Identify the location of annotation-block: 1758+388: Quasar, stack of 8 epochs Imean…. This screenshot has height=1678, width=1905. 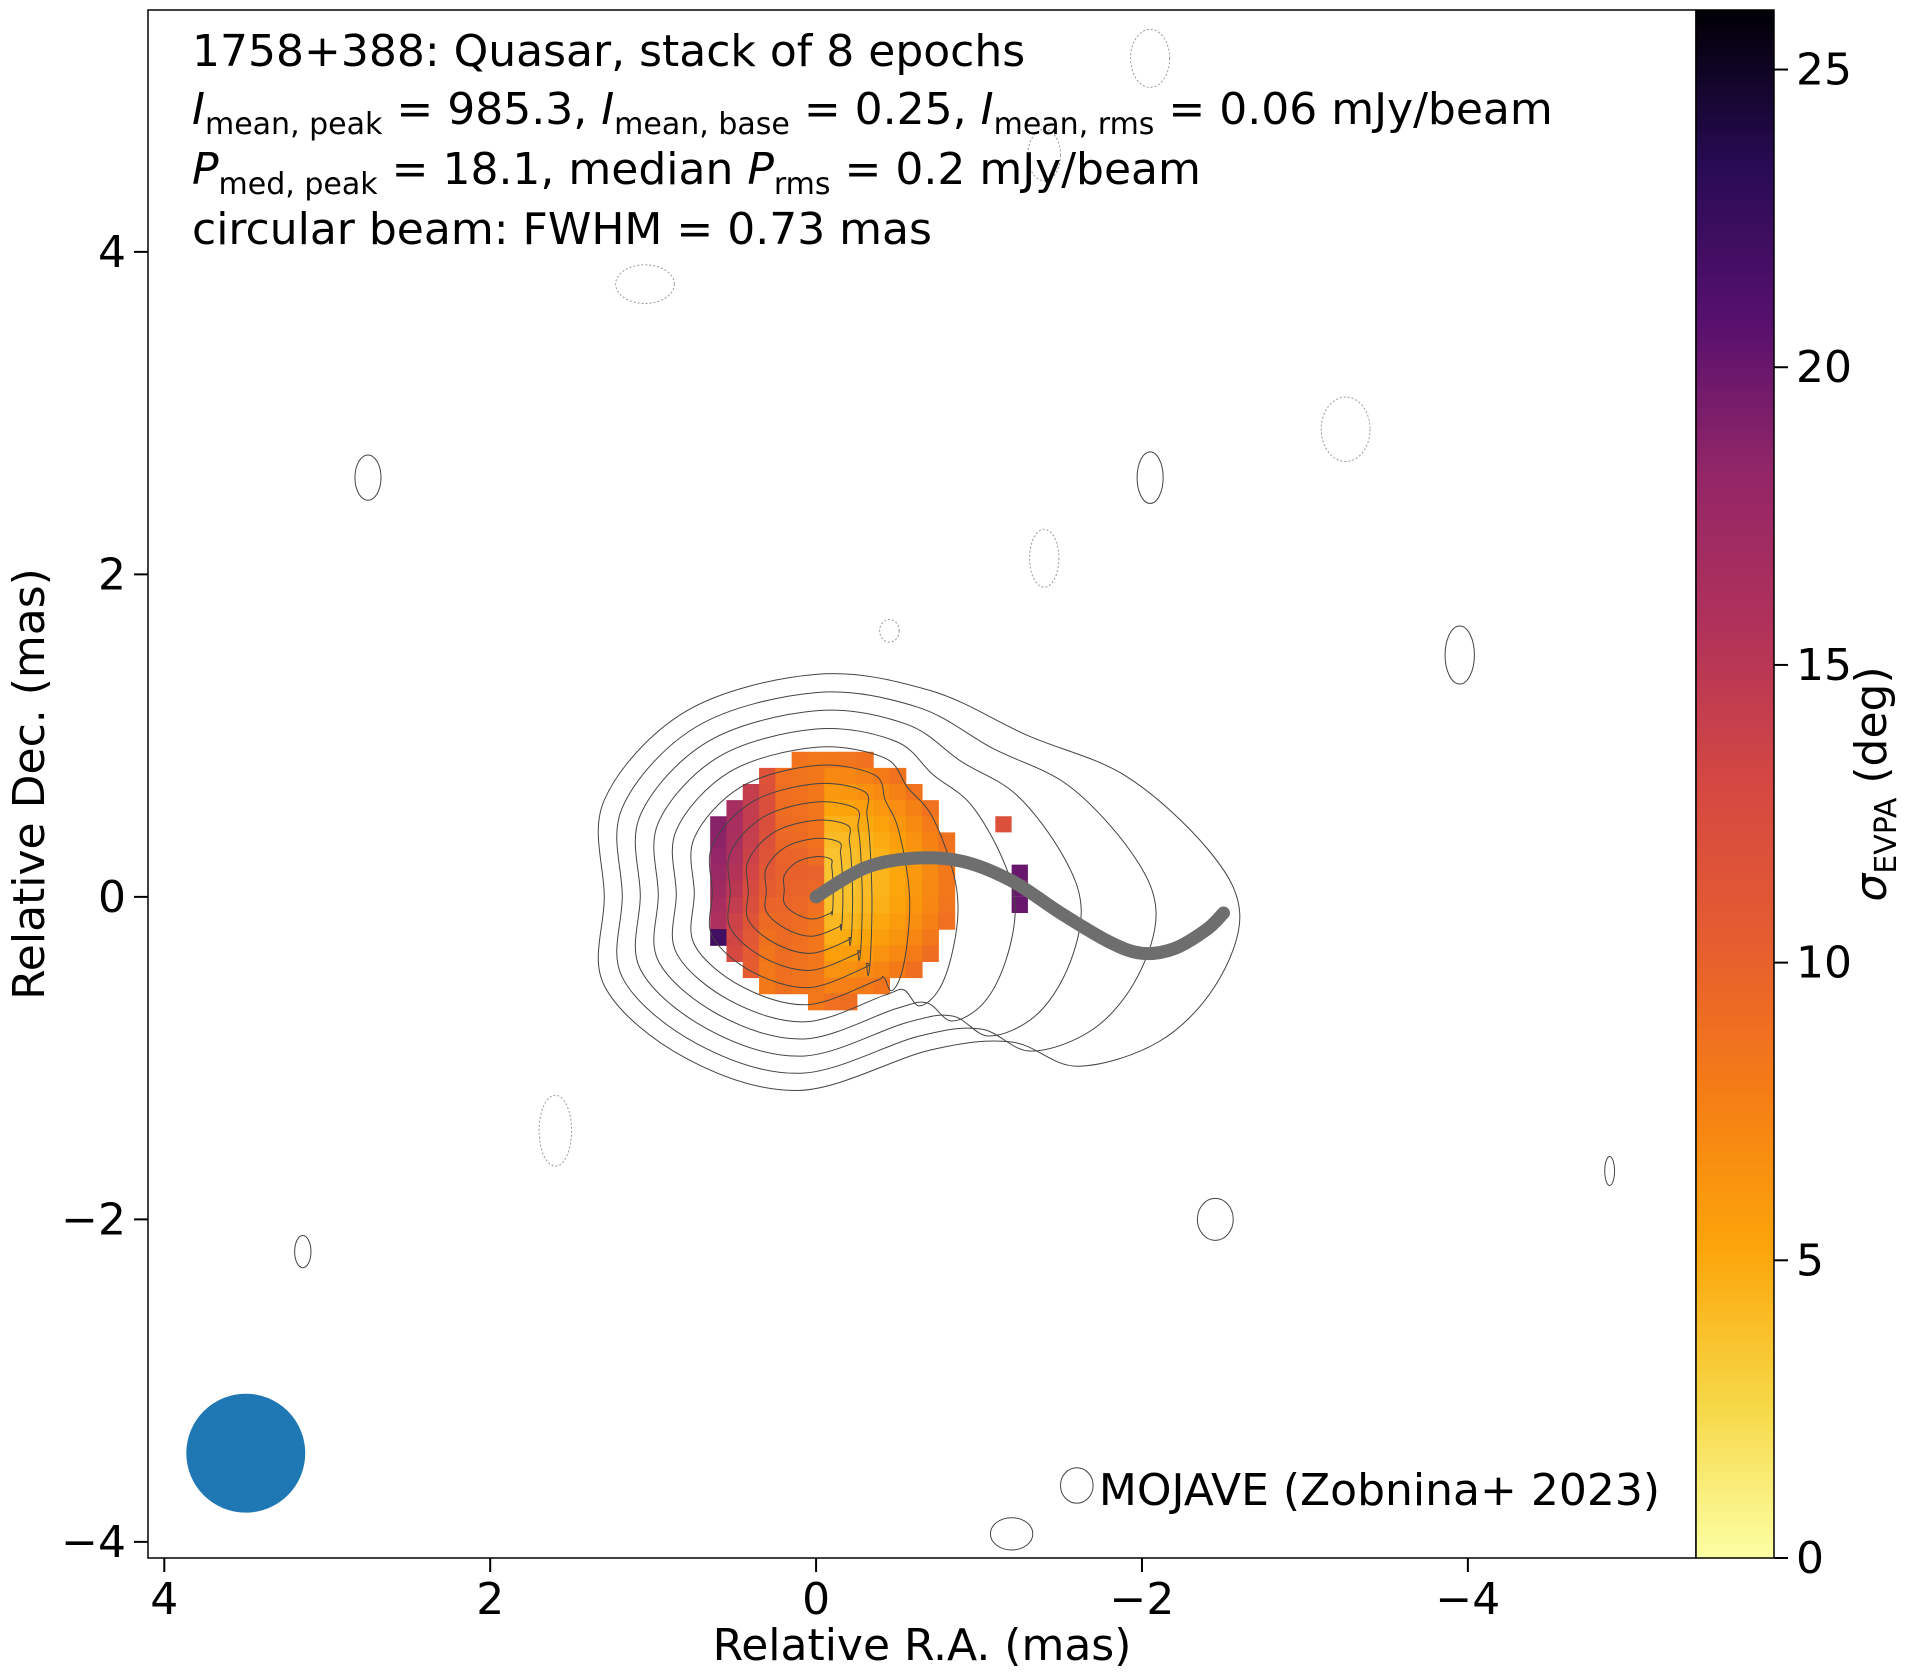
(872, 140).